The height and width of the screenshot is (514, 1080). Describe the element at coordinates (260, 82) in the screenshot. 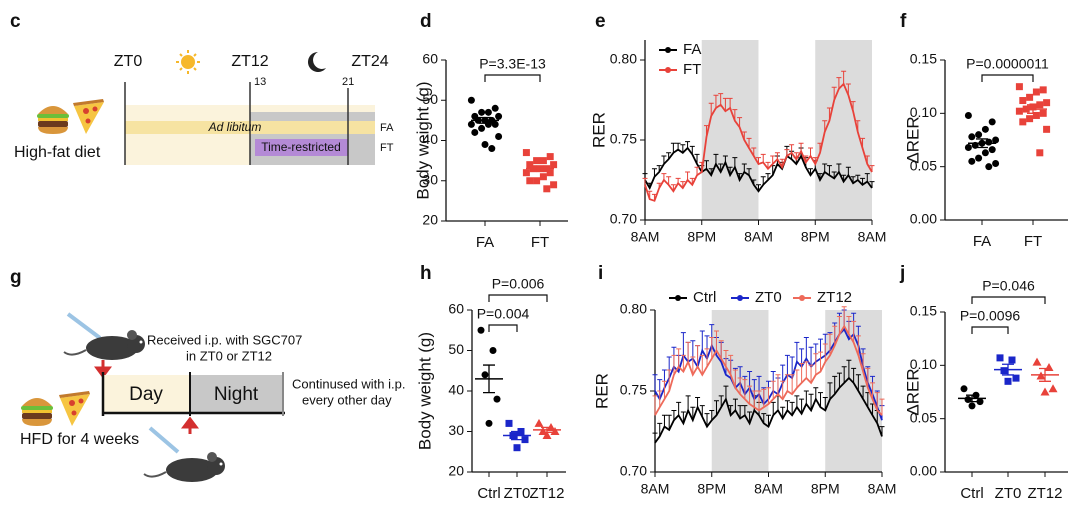

I see `hour-mark: 13` at that location.